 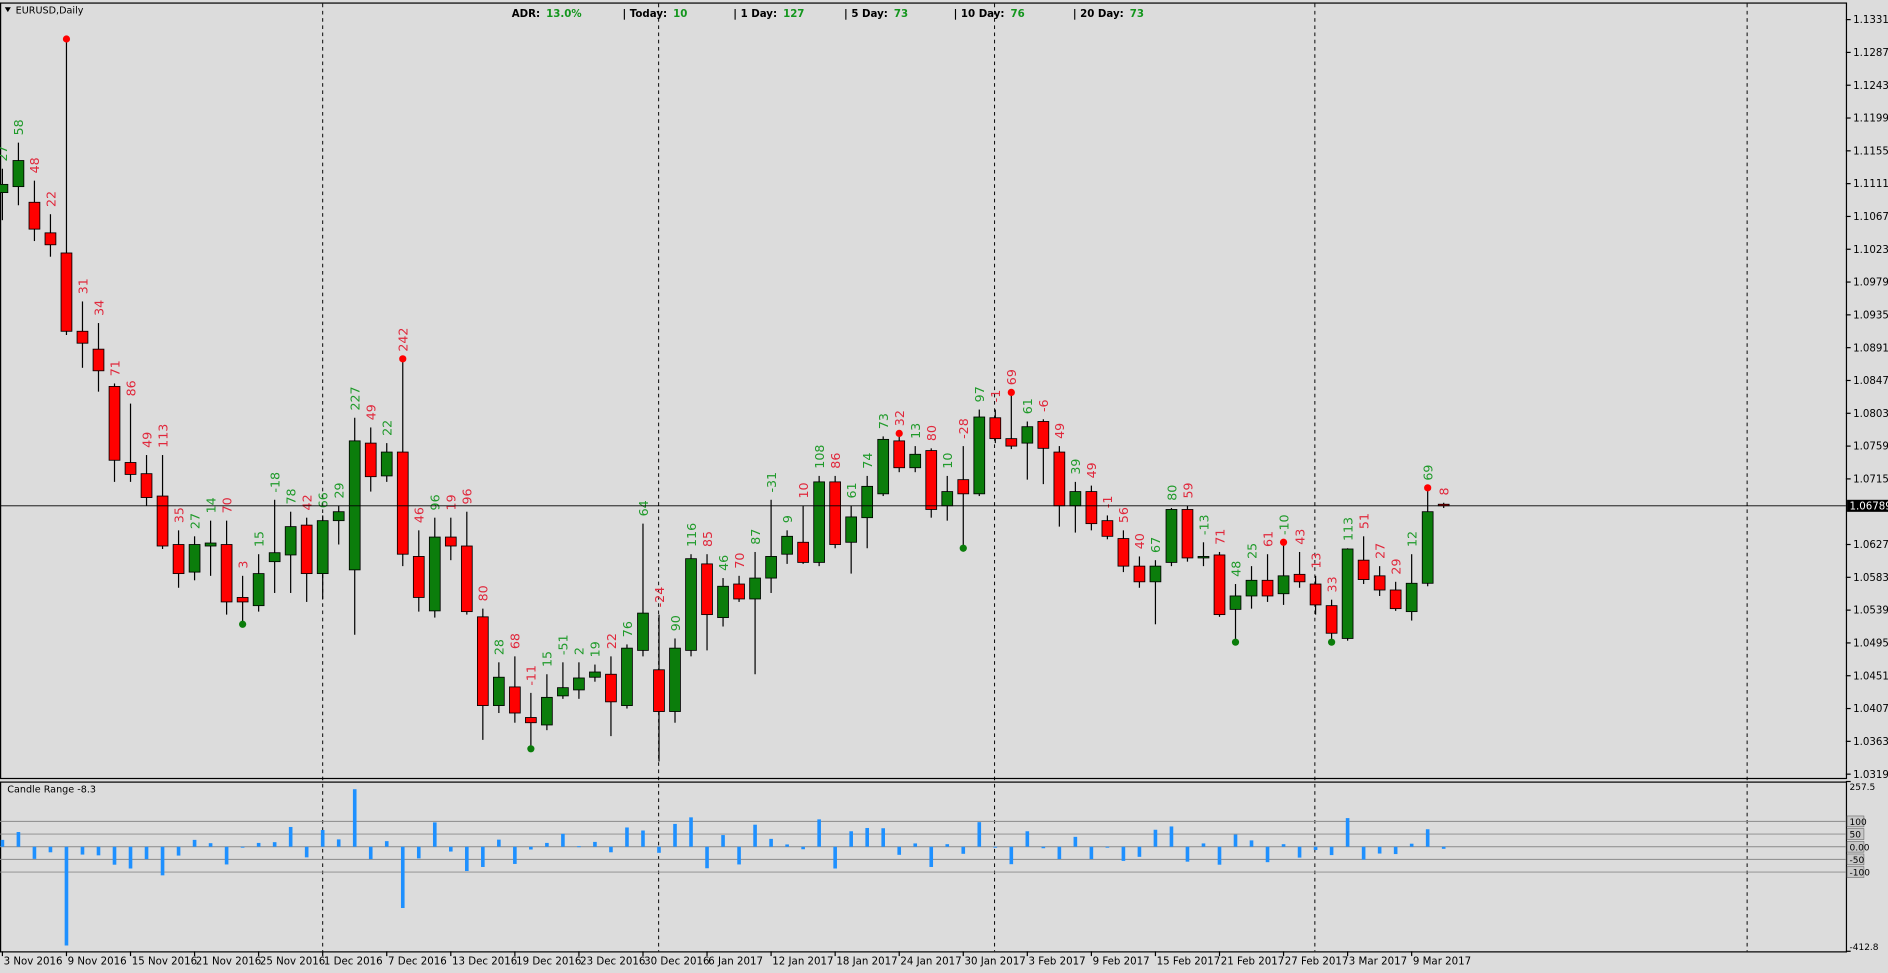 What do you see at coordinates (1870, 315) in the screenshot?
I see `y-tick-label: 1.09350` at bounding box center [1870, 315].